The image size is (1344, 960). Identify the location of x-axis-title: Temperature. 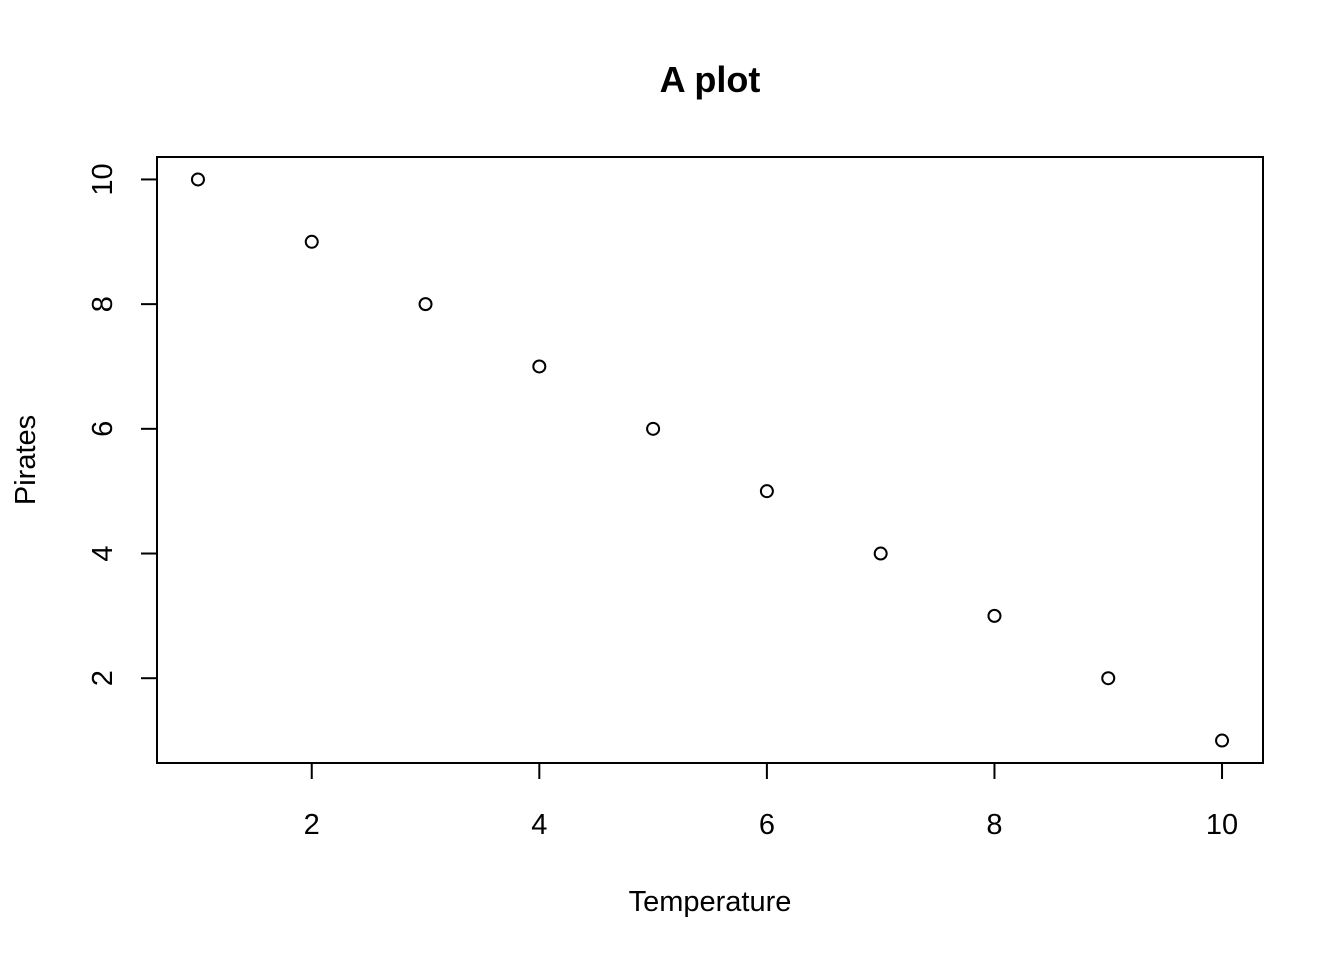
(710, 902).